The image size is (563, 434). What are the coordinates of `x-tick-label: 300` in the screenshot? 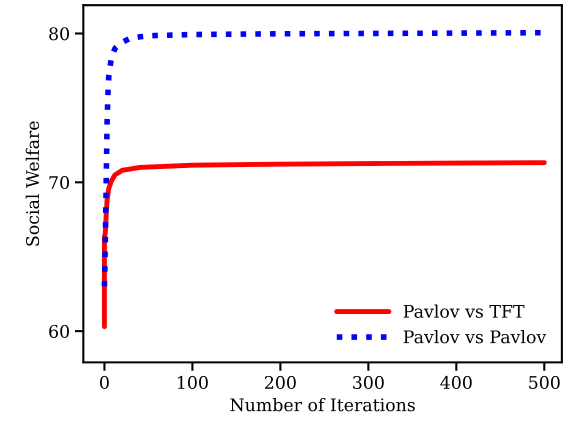 It's located at (368, 383).